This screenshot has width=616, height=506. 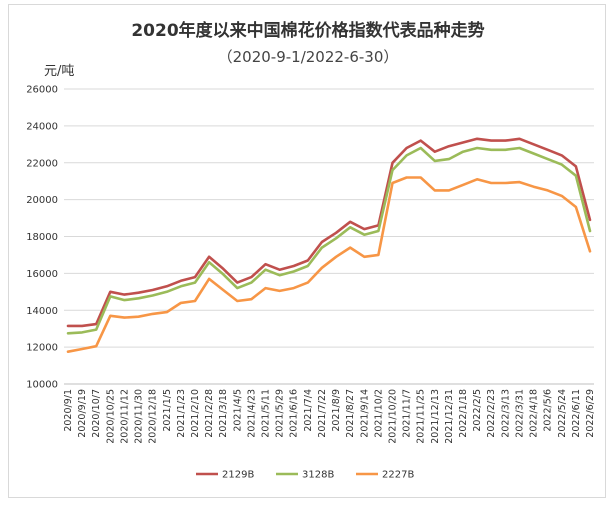 I want to click on chart-subtitle: （2020-9-1/2022-6-30）, so click(x=308, y=57).